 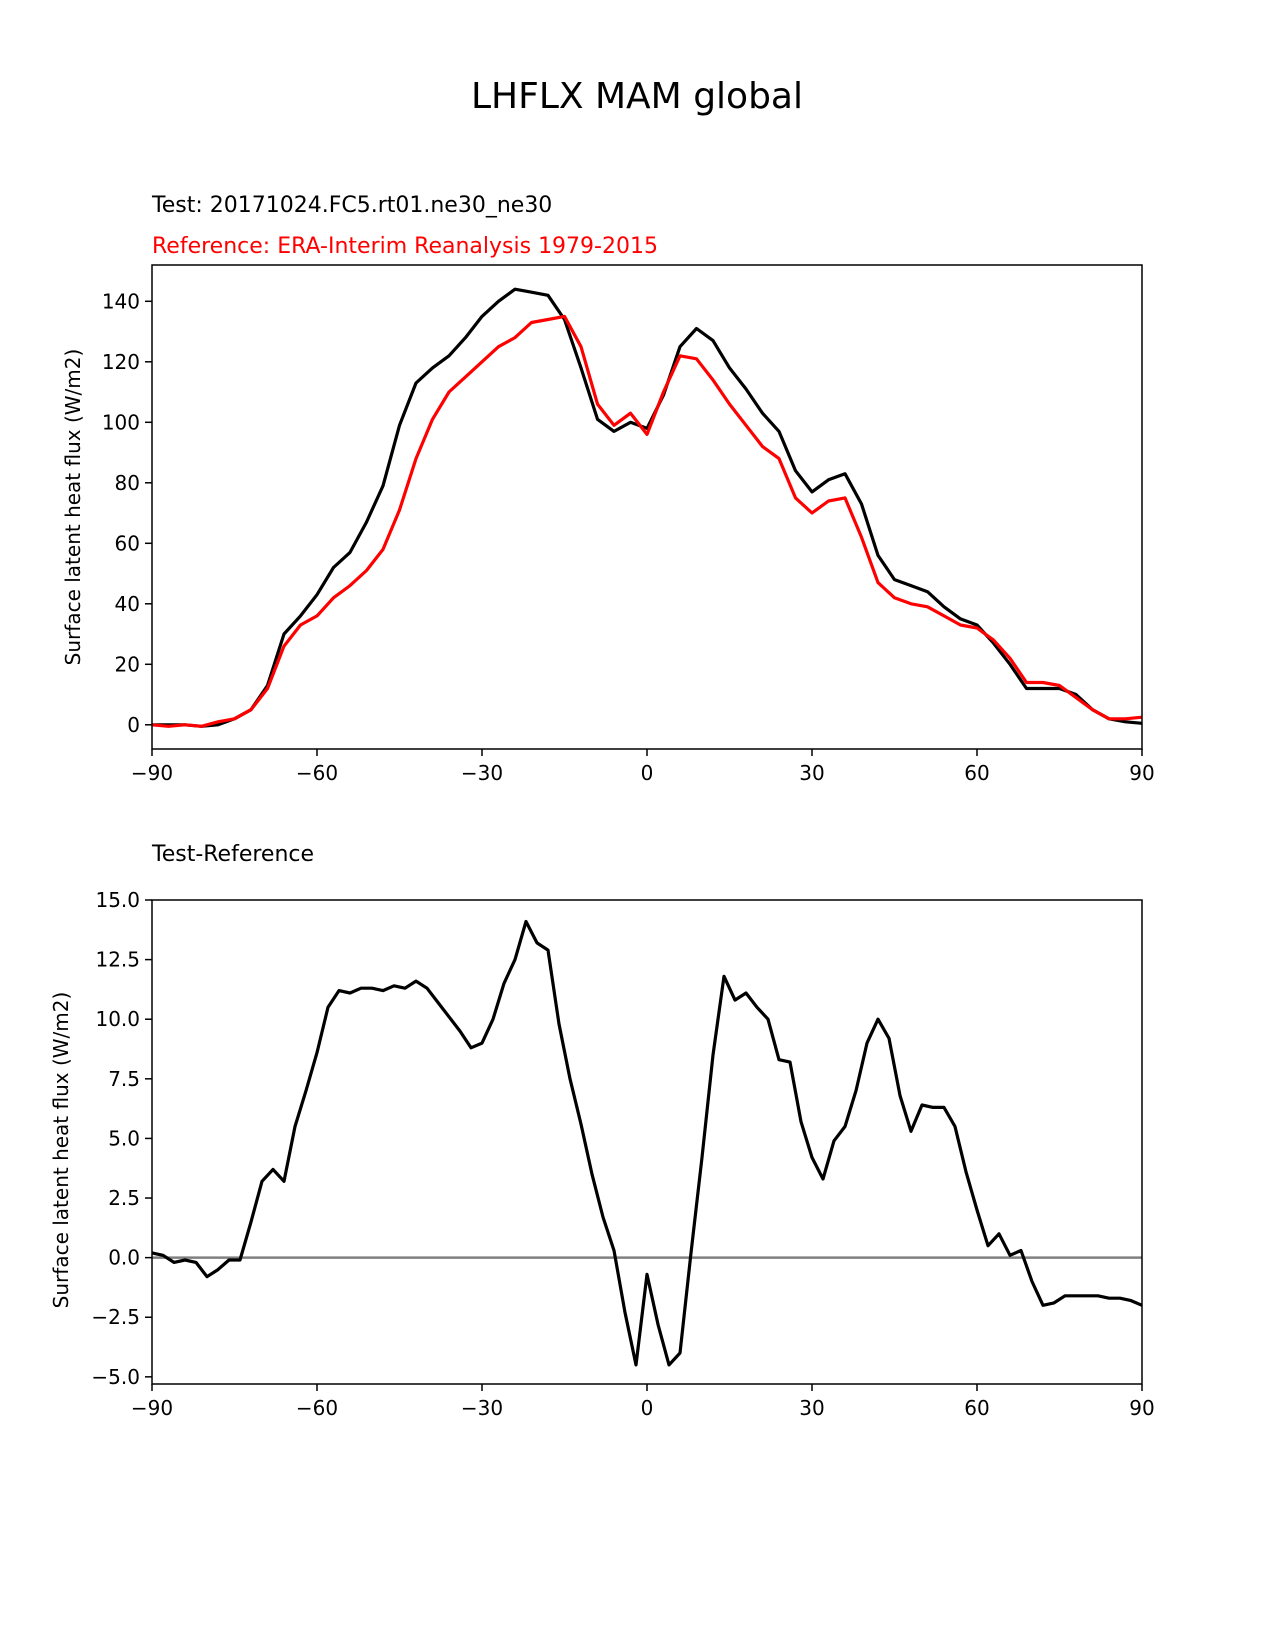 What do you see at coordinates (124, 1138) in the screenshot?
I see `y-tick-label: 5.0` at bounding box center [124, 1138].